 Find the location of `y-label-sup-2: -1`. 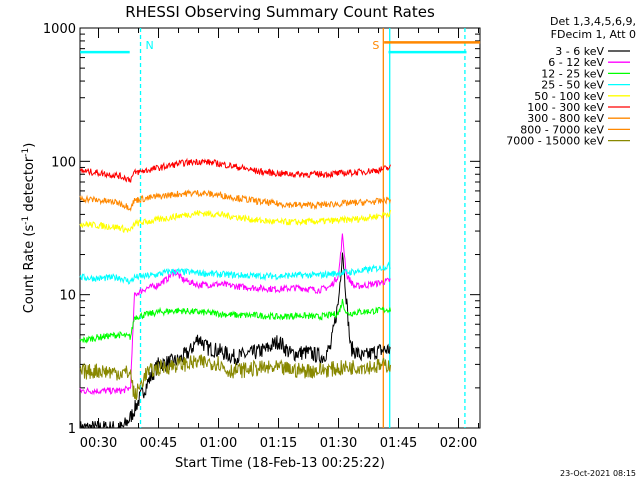

y-label-sup-2: -1 is located at coordinates (26, 152).